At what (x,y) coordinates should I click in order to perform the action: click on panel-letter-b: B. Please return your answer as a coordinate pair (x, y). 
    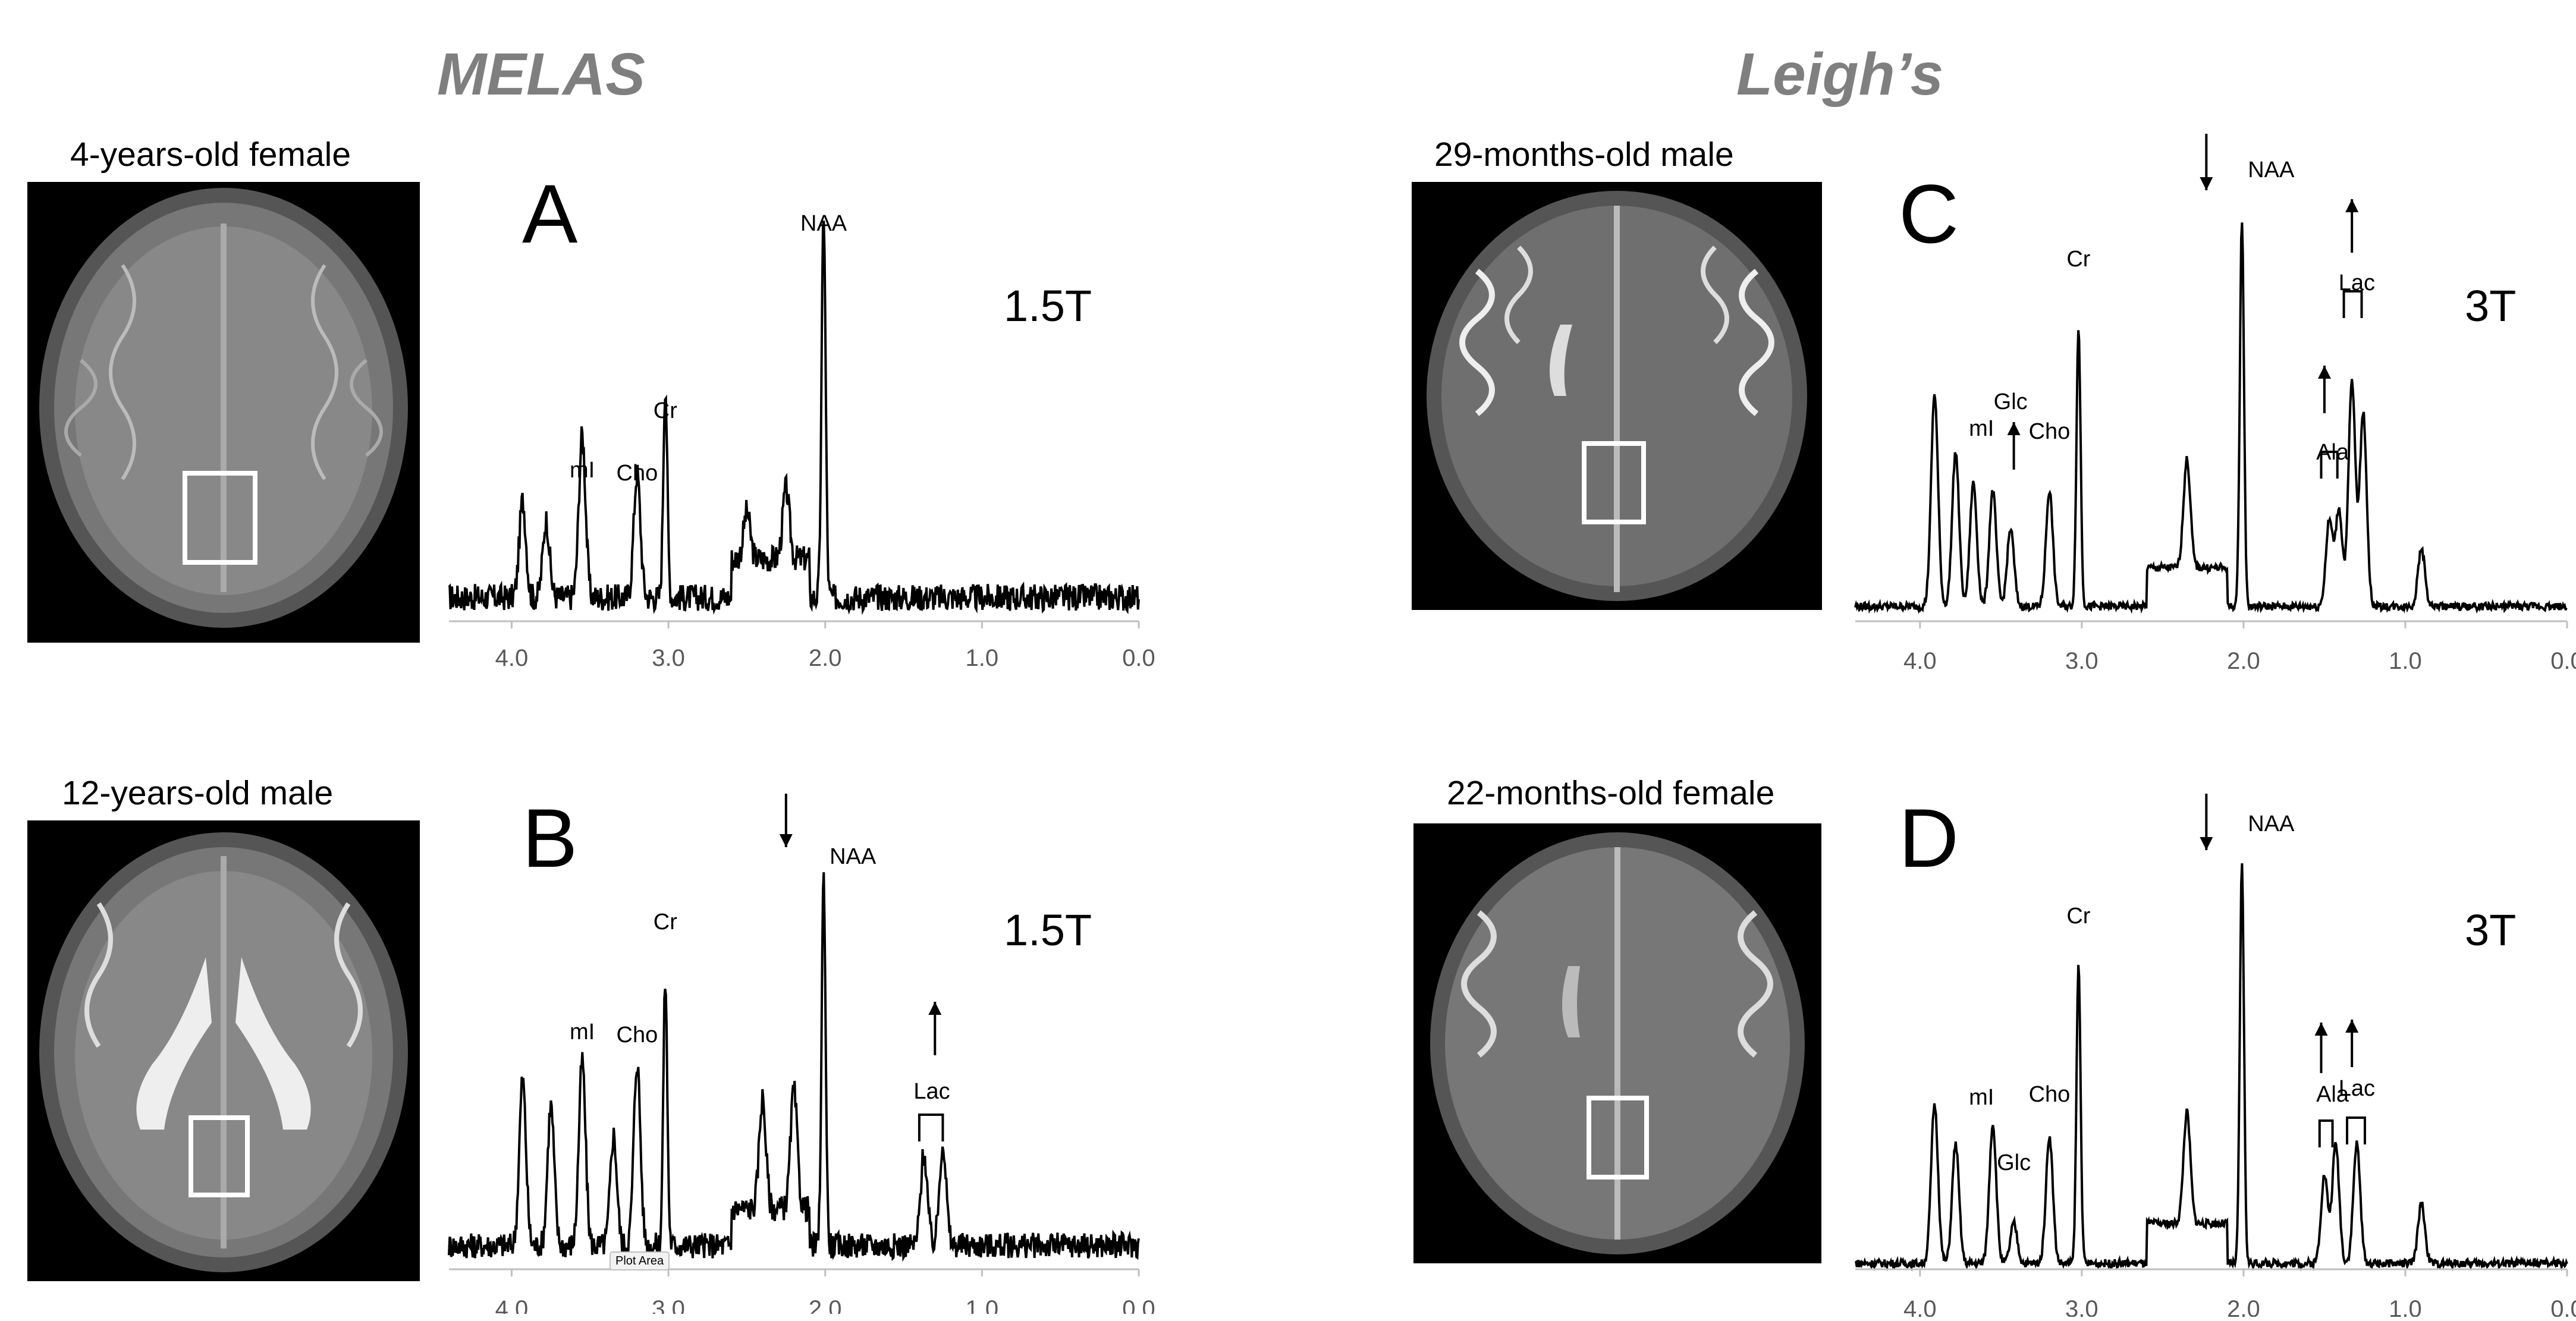
    Looking at the image, I should click on (550, 838).